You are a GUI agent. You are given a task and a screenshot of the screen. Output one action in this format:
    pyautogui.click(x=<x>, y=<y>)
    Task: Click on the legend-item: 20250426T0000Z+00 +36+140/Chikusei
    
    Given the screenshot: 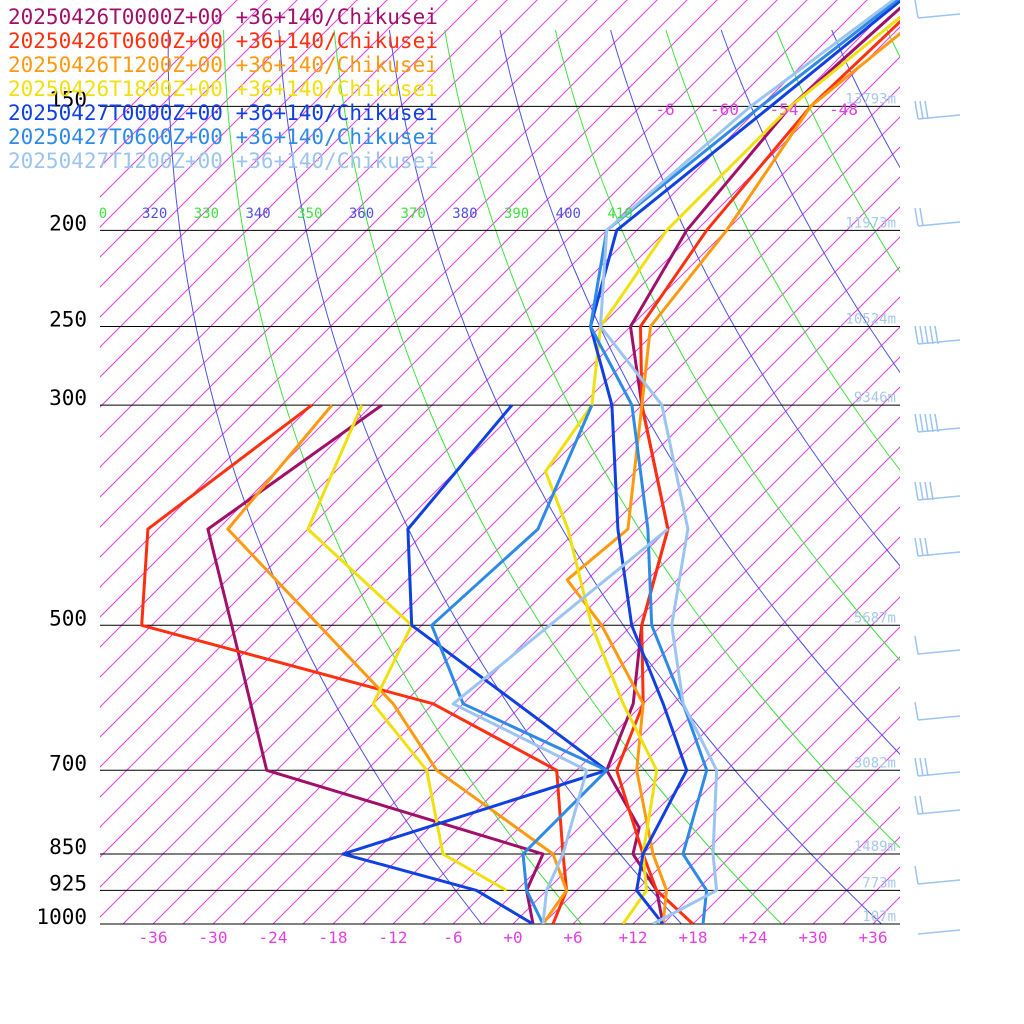 What is the action you would take?
    pyautogui.click(x=223, y=17)
    